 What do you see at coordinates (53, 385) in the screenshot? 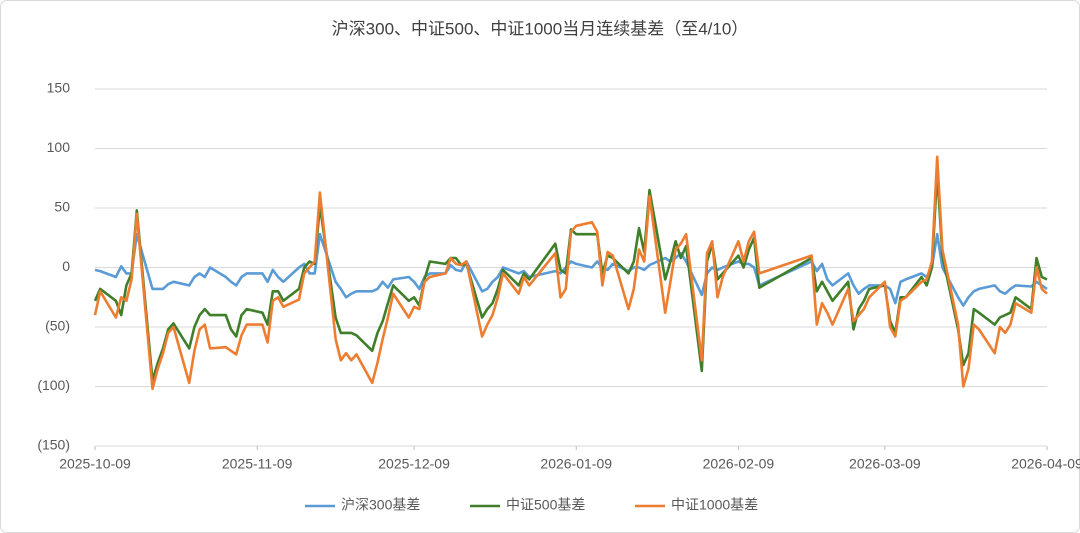
I see `y-tick-label: (100)` at bounding box center [53, 385].